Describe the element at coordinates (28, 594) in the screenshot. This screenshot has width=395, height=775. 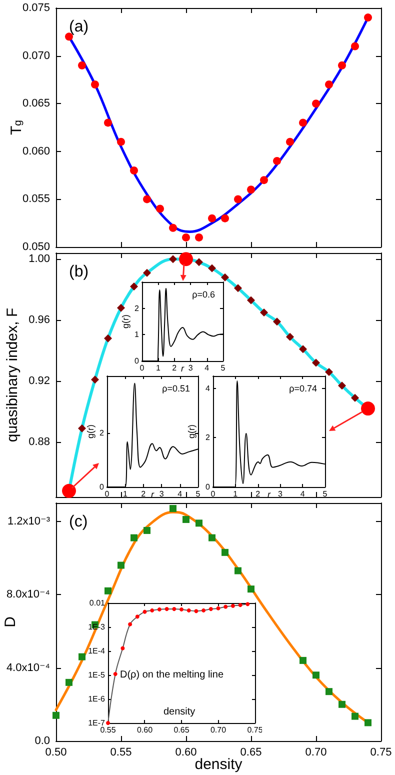
I see `y-tick-label: 8.0x10⁻⁴` at that location.